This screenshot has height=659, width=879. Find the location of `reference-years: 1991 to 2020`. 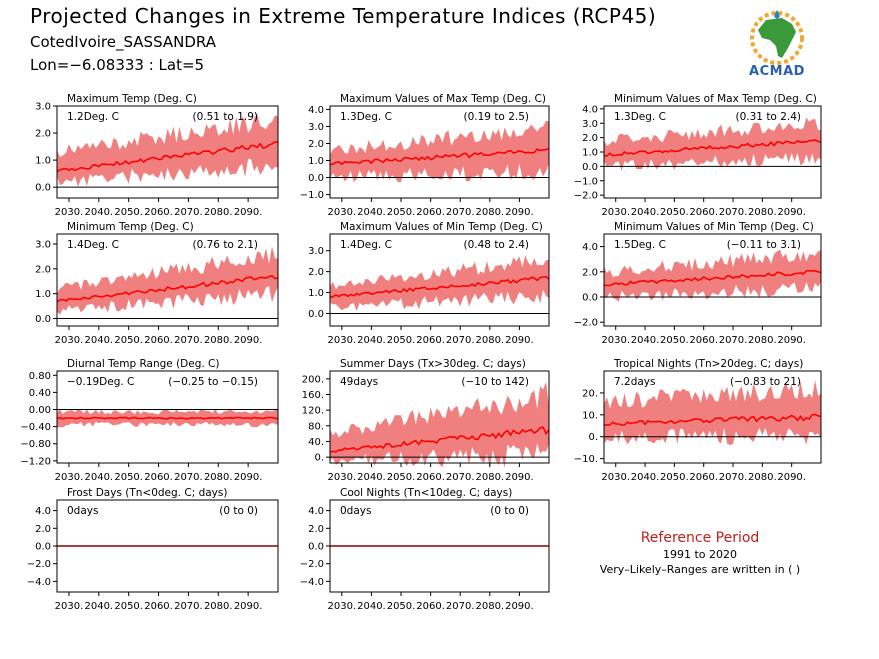

reference-years: 1991 to 2020 is located at coordinates (700, 554).